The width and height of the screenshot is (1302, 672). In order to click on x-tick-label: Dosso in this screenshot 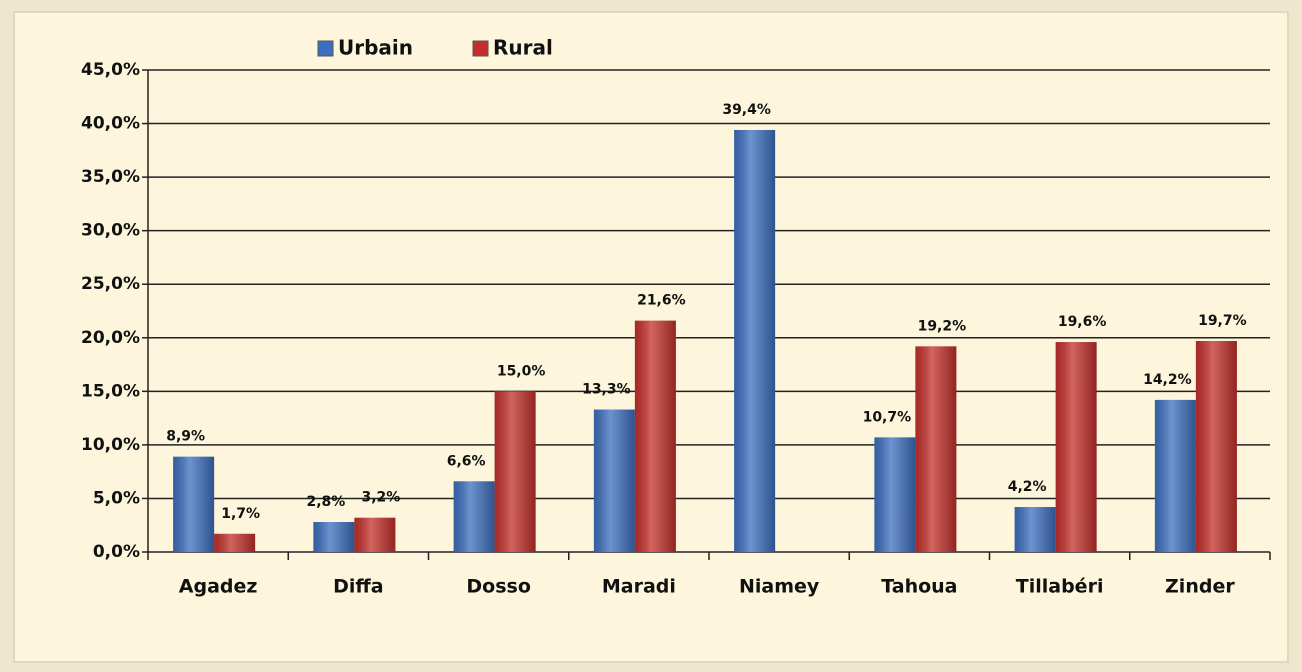, I will do `click(498, 587)`.